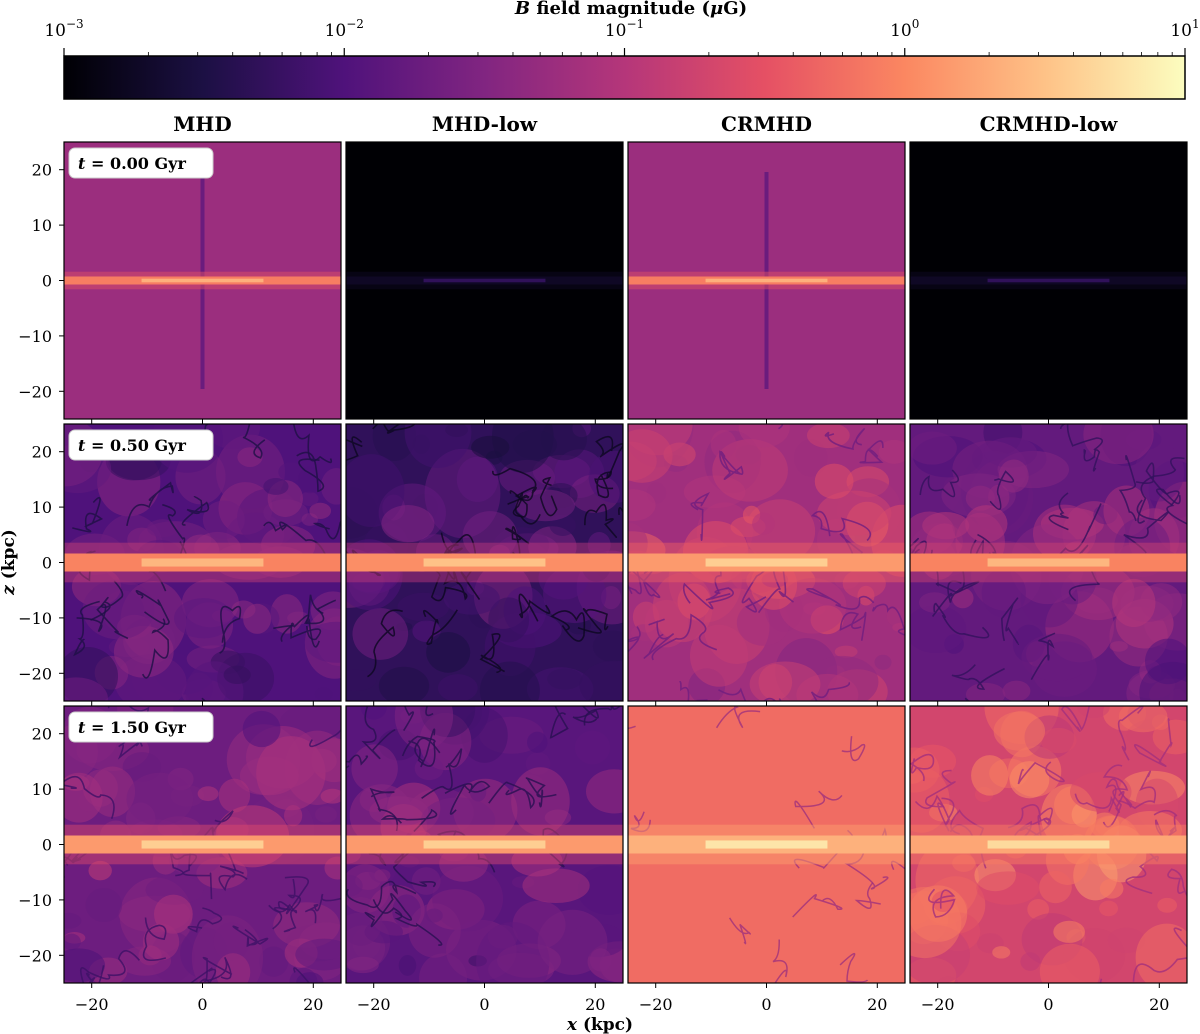  Describe the element at coordinates (42, 452) in the screenshot. I see `y-tick-label: 20` at that location.